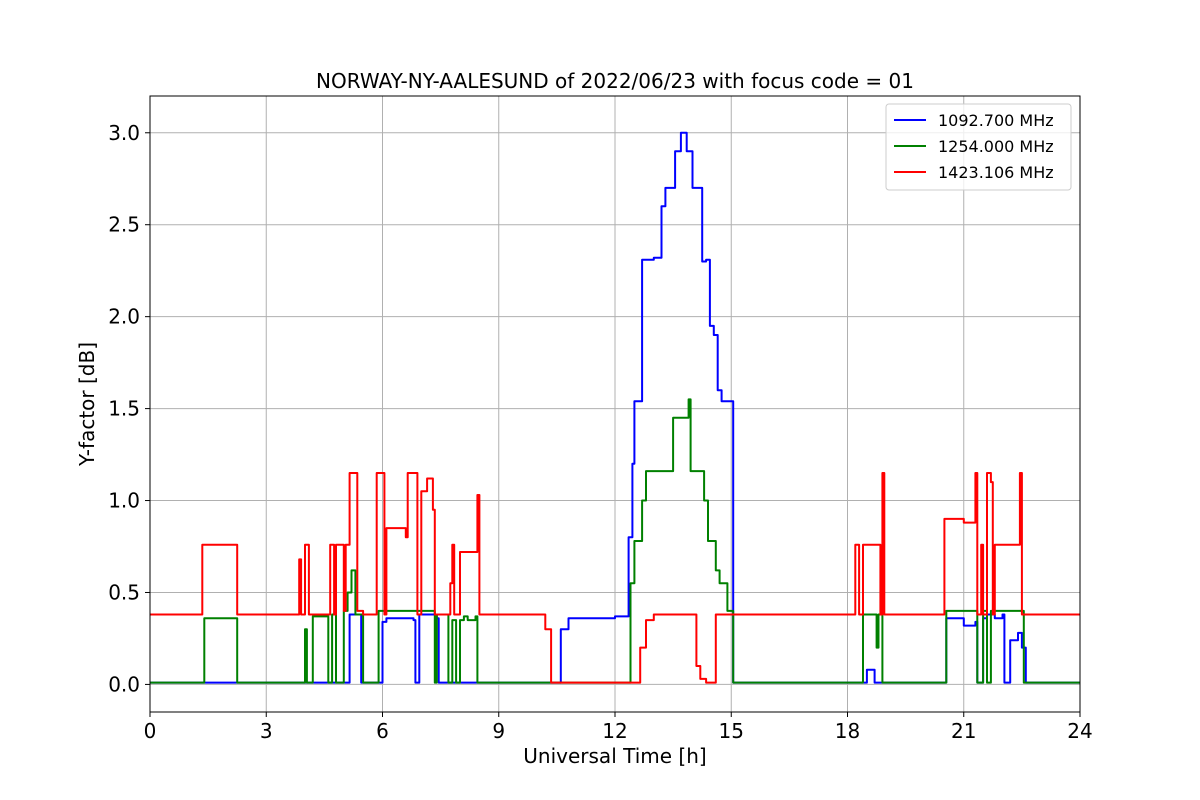  I want to click on x-axis-label: Universal Time [h], so click(614, 756).